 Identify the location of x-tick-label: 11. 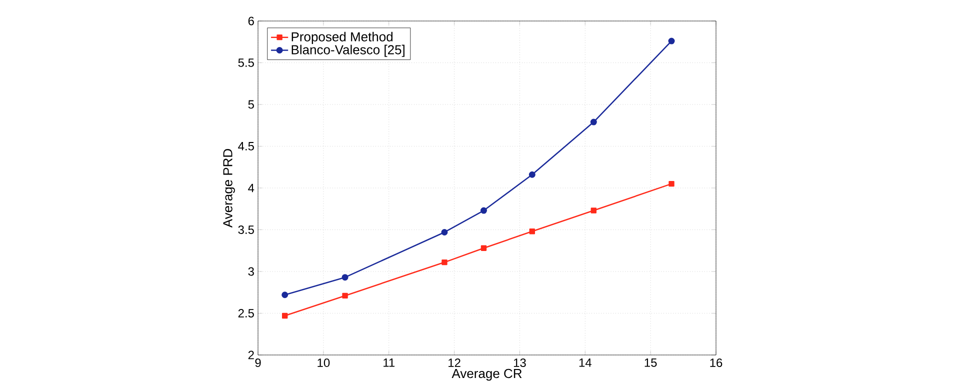
(389, 362).